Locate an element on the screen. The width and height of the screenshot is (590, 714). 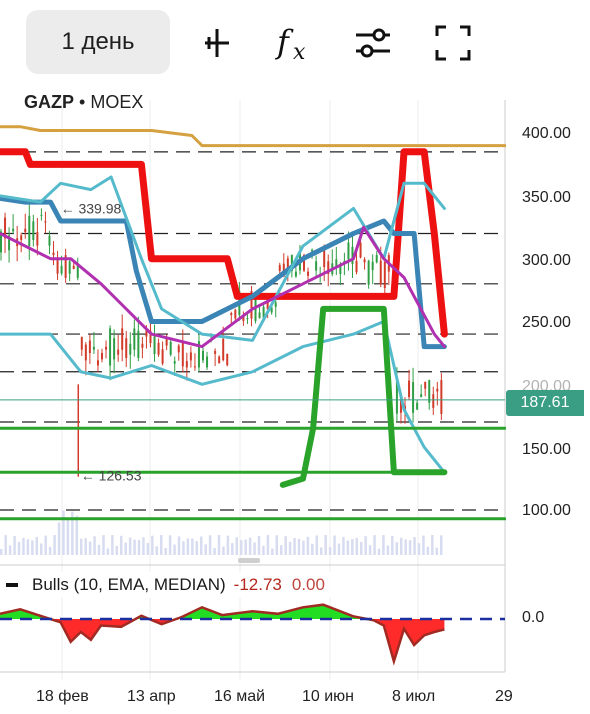
period-button: 1 день is located at coordinates (98, 42).